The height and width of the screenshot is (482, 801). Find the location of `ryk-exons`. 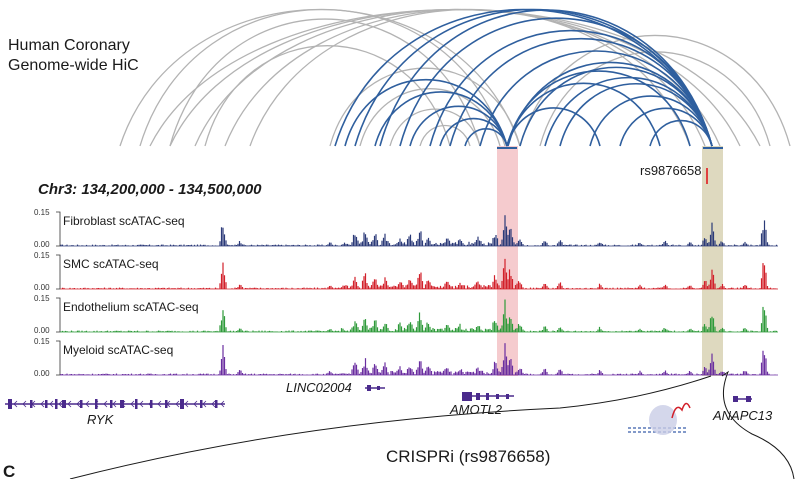

ryk-exons is located at coordinates (116, 404).